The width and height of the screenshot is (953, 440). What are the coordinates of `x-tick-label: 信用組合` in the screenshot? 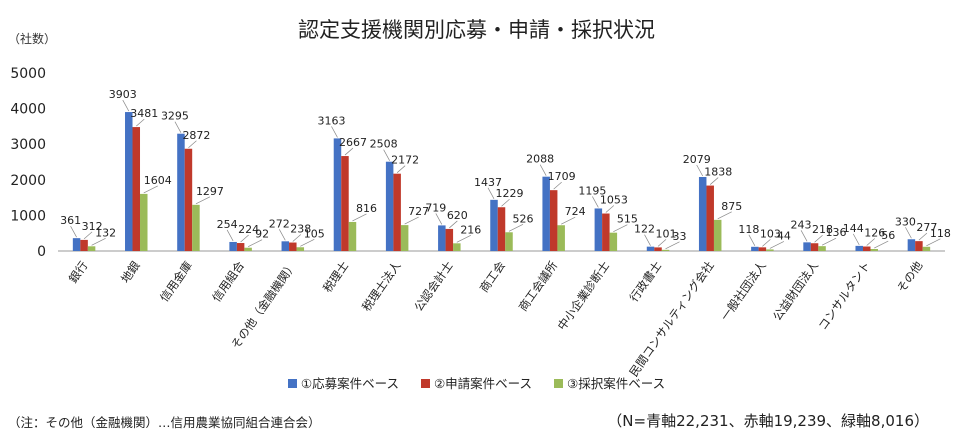 It's located at (228, 281).